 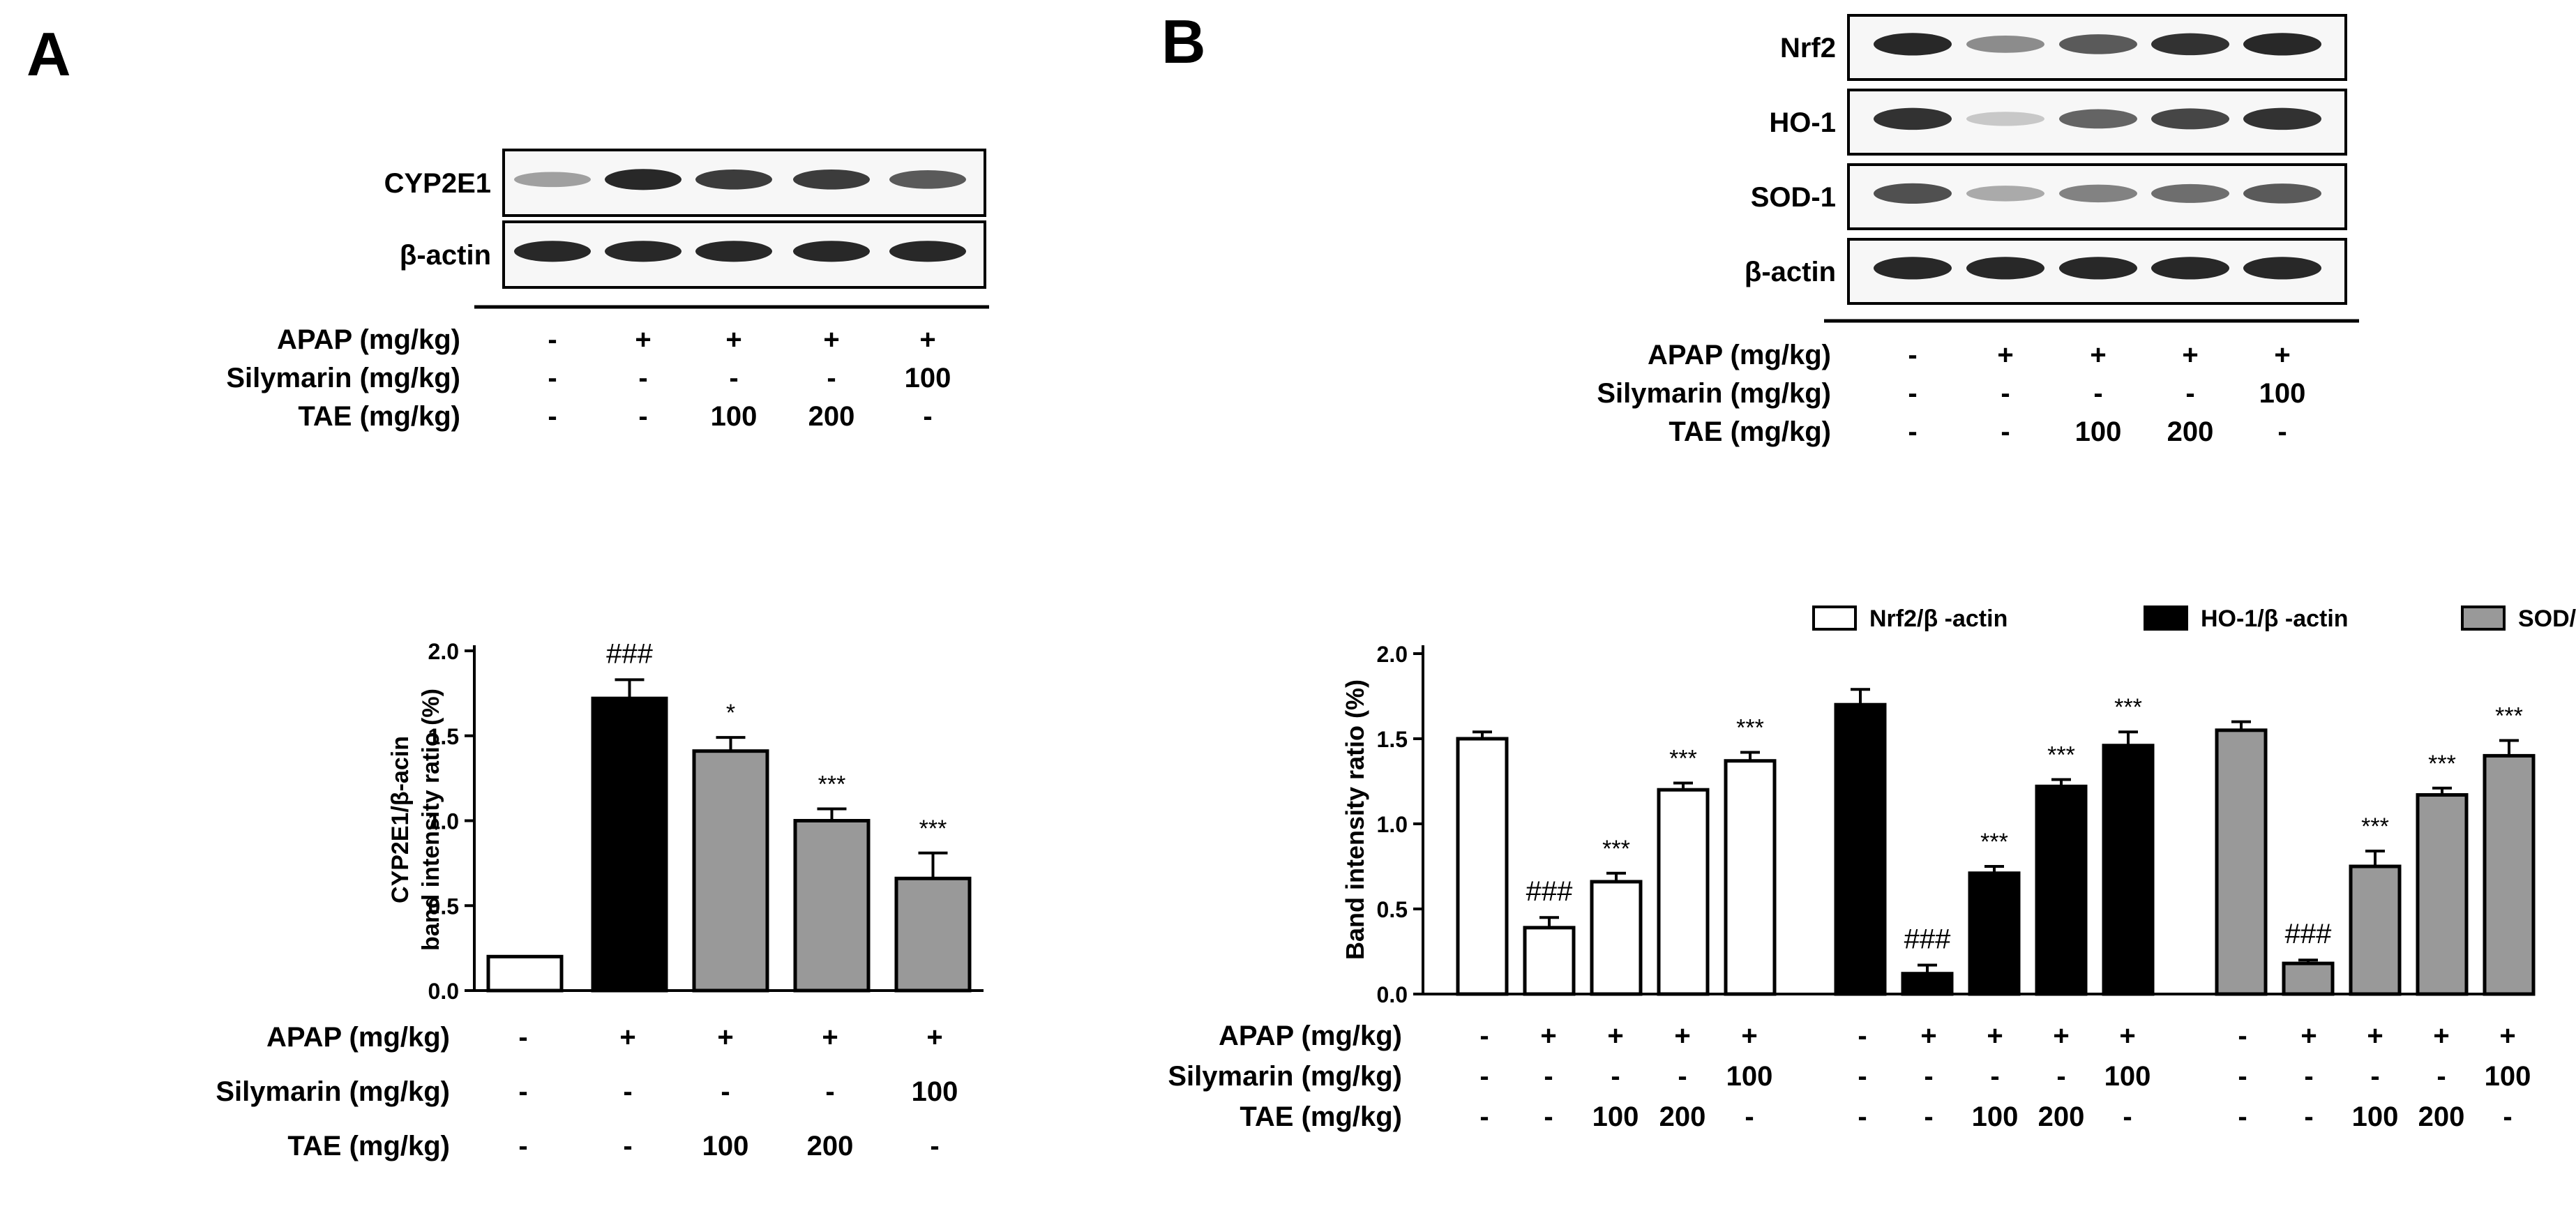 I want to click on treatment-label: APAP (mg/kg), so click(x=1739, y=355).